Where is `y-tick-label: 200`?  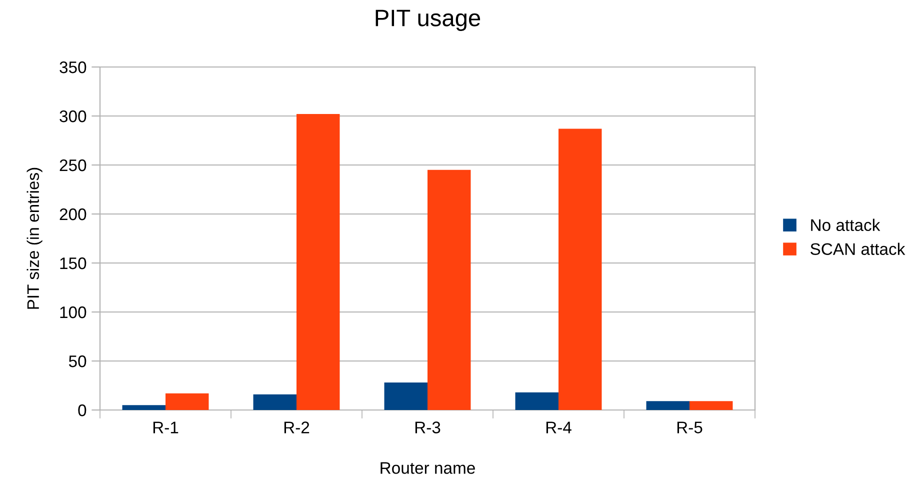
y-tick-label: 200 is located at coordinates (73, 214).